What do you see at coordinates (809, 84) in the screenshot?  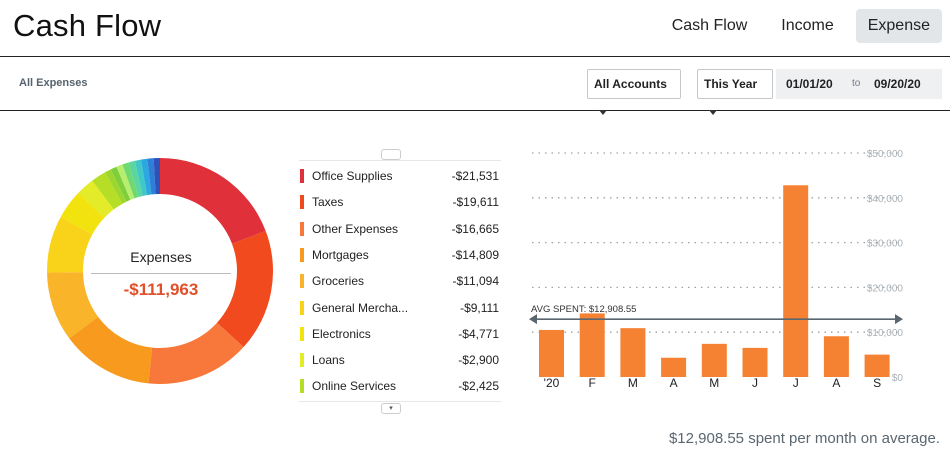 I see `date-from-field: 01/01/20` at bounding box center [809, 84].